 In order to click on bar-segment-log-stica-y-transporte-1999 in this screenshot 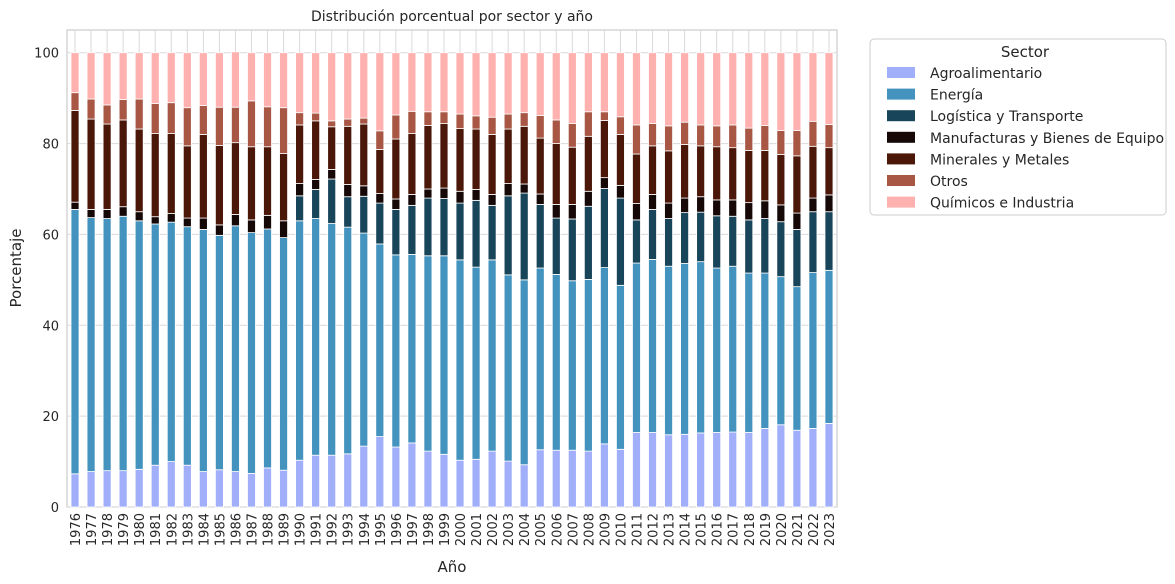, I will do `click(444, 227)`.